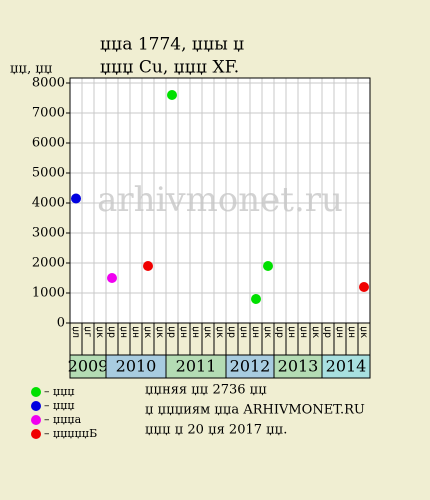 This screenshot has height=500, width=430. I want to click on year-label: 2013, so click(298, 366).